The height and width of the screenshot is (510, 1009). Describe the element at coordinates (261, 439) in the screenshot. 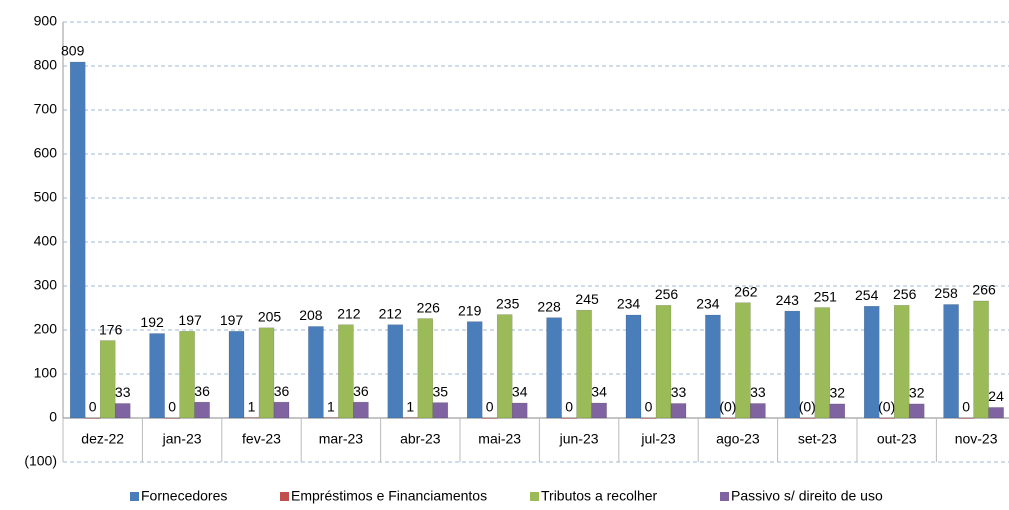

I see `x-tick-label: fev-23` at that location.